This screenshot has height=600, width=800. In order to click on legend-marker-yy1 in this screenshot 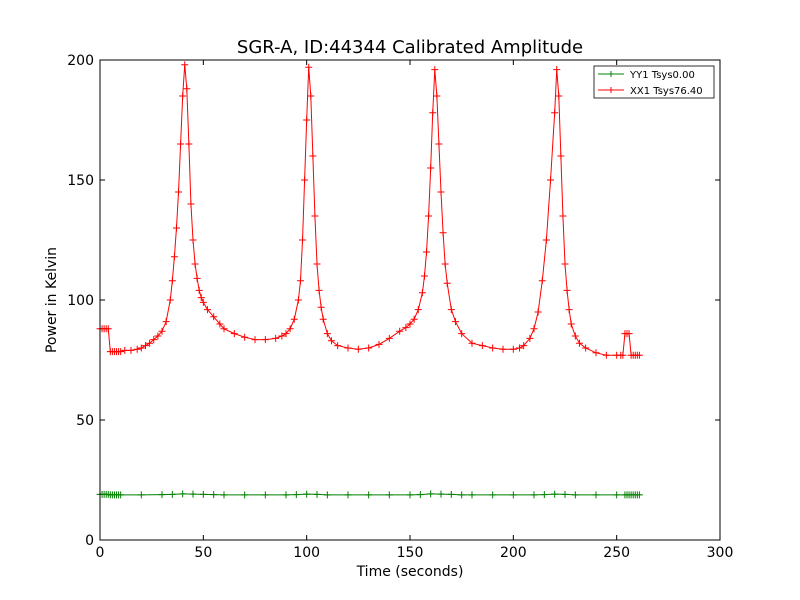, I will do `click(611, 74)`.